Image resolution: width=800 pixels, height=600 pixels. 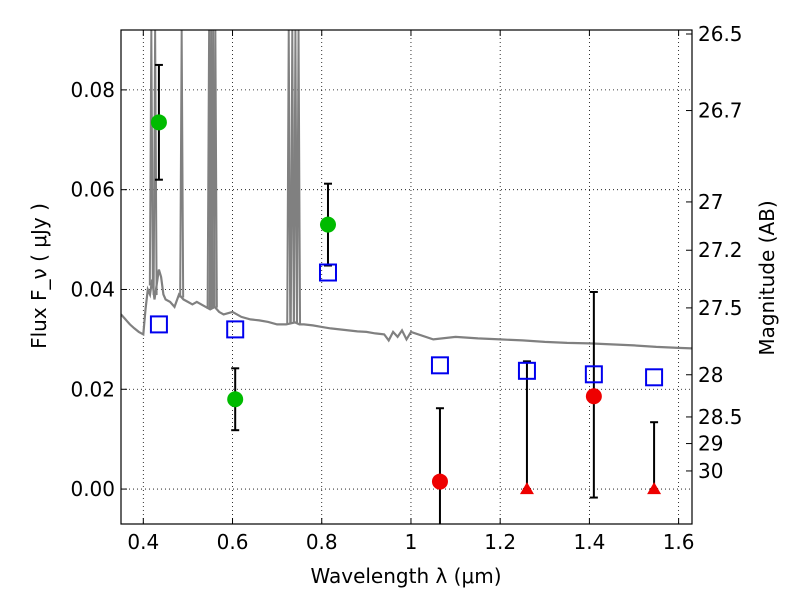 I want to click on y-tick-label: 0.02, so click(x=92, y=389).